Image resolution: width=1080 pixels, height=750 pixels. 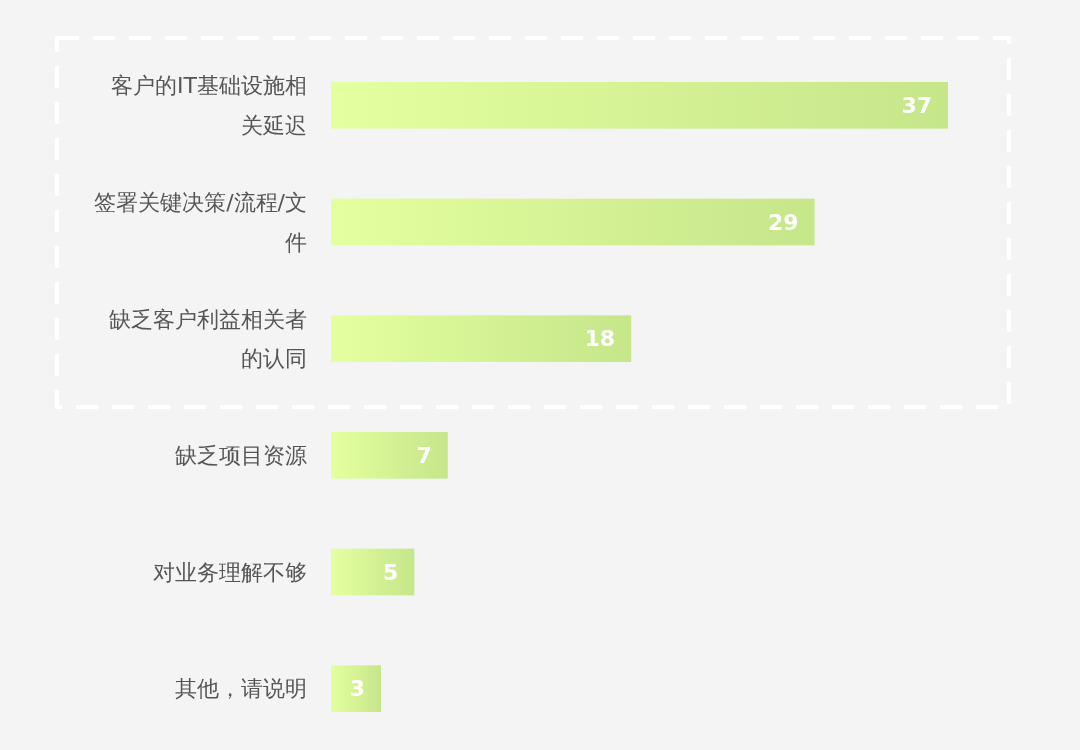 I want to click on y-tick-label: 缺乏项目资源, so click(x=241, y=456).